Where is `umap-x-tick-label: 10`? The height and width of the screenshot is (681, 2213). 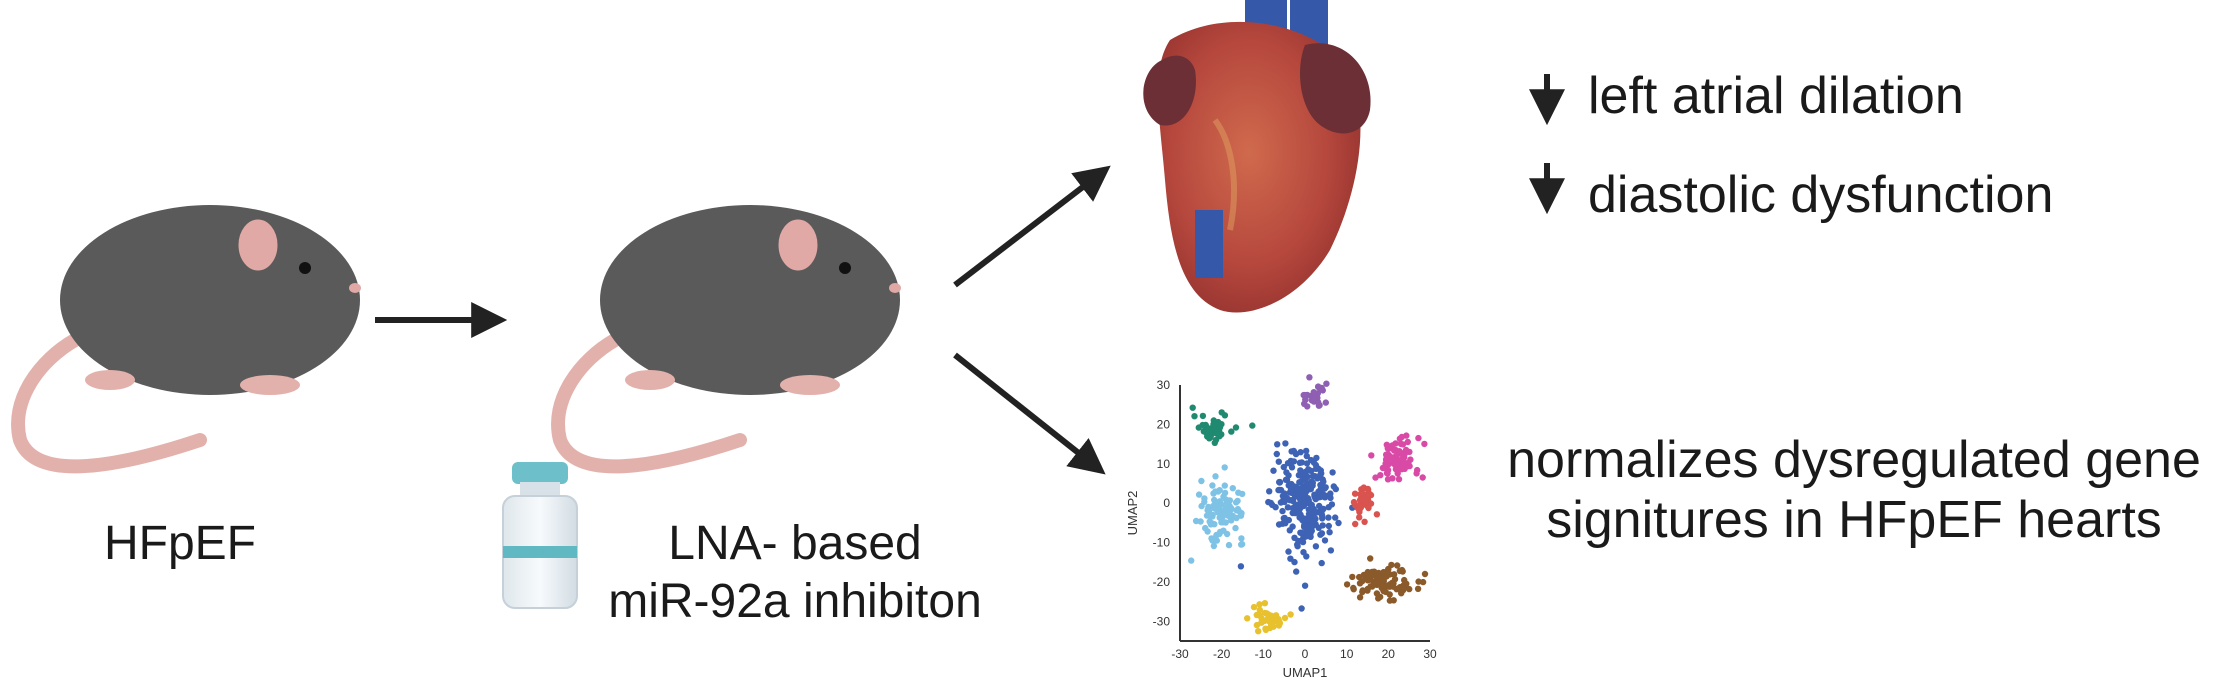 umap-x-tick-label: 10 is located at coordinates (1347, 654).